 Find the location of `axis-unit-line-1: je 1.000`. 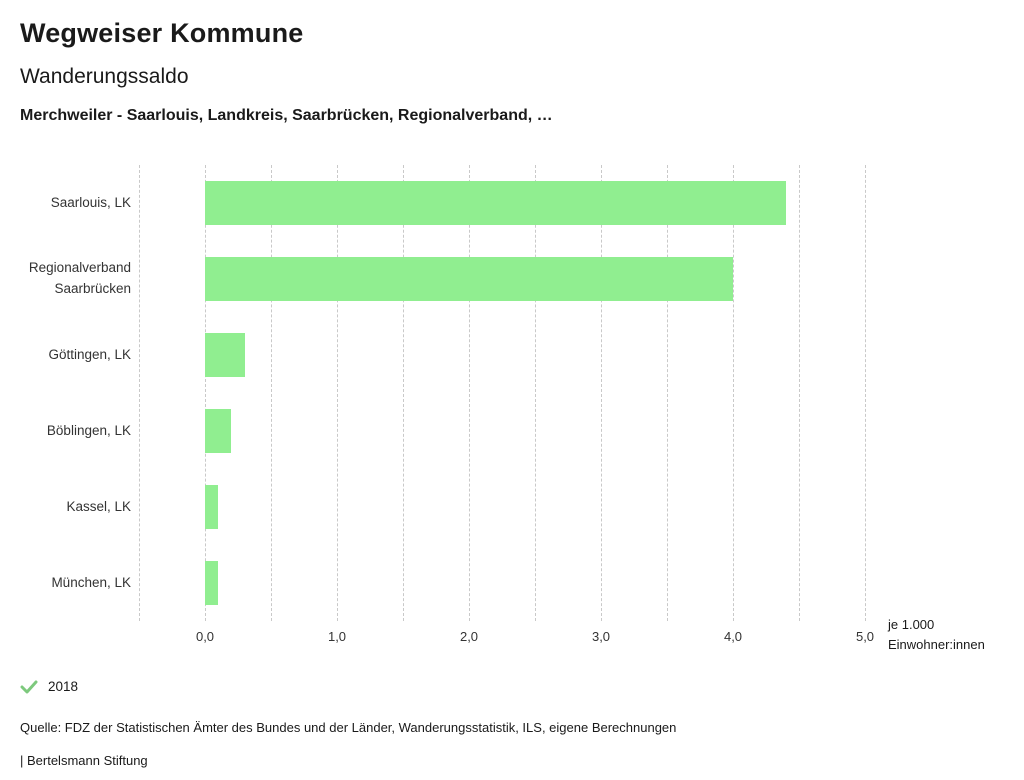

axis-unit-line-1: je 1.000 is located at coordinates (911, 624).